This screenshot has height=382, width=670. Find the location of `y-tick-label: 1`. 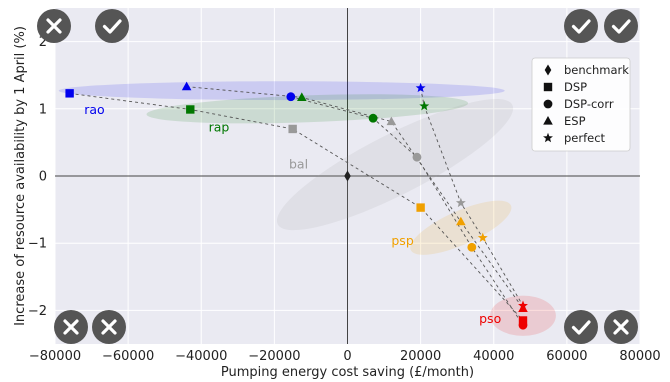

y-tick-label: 1 is located at coordinates (43, 109).